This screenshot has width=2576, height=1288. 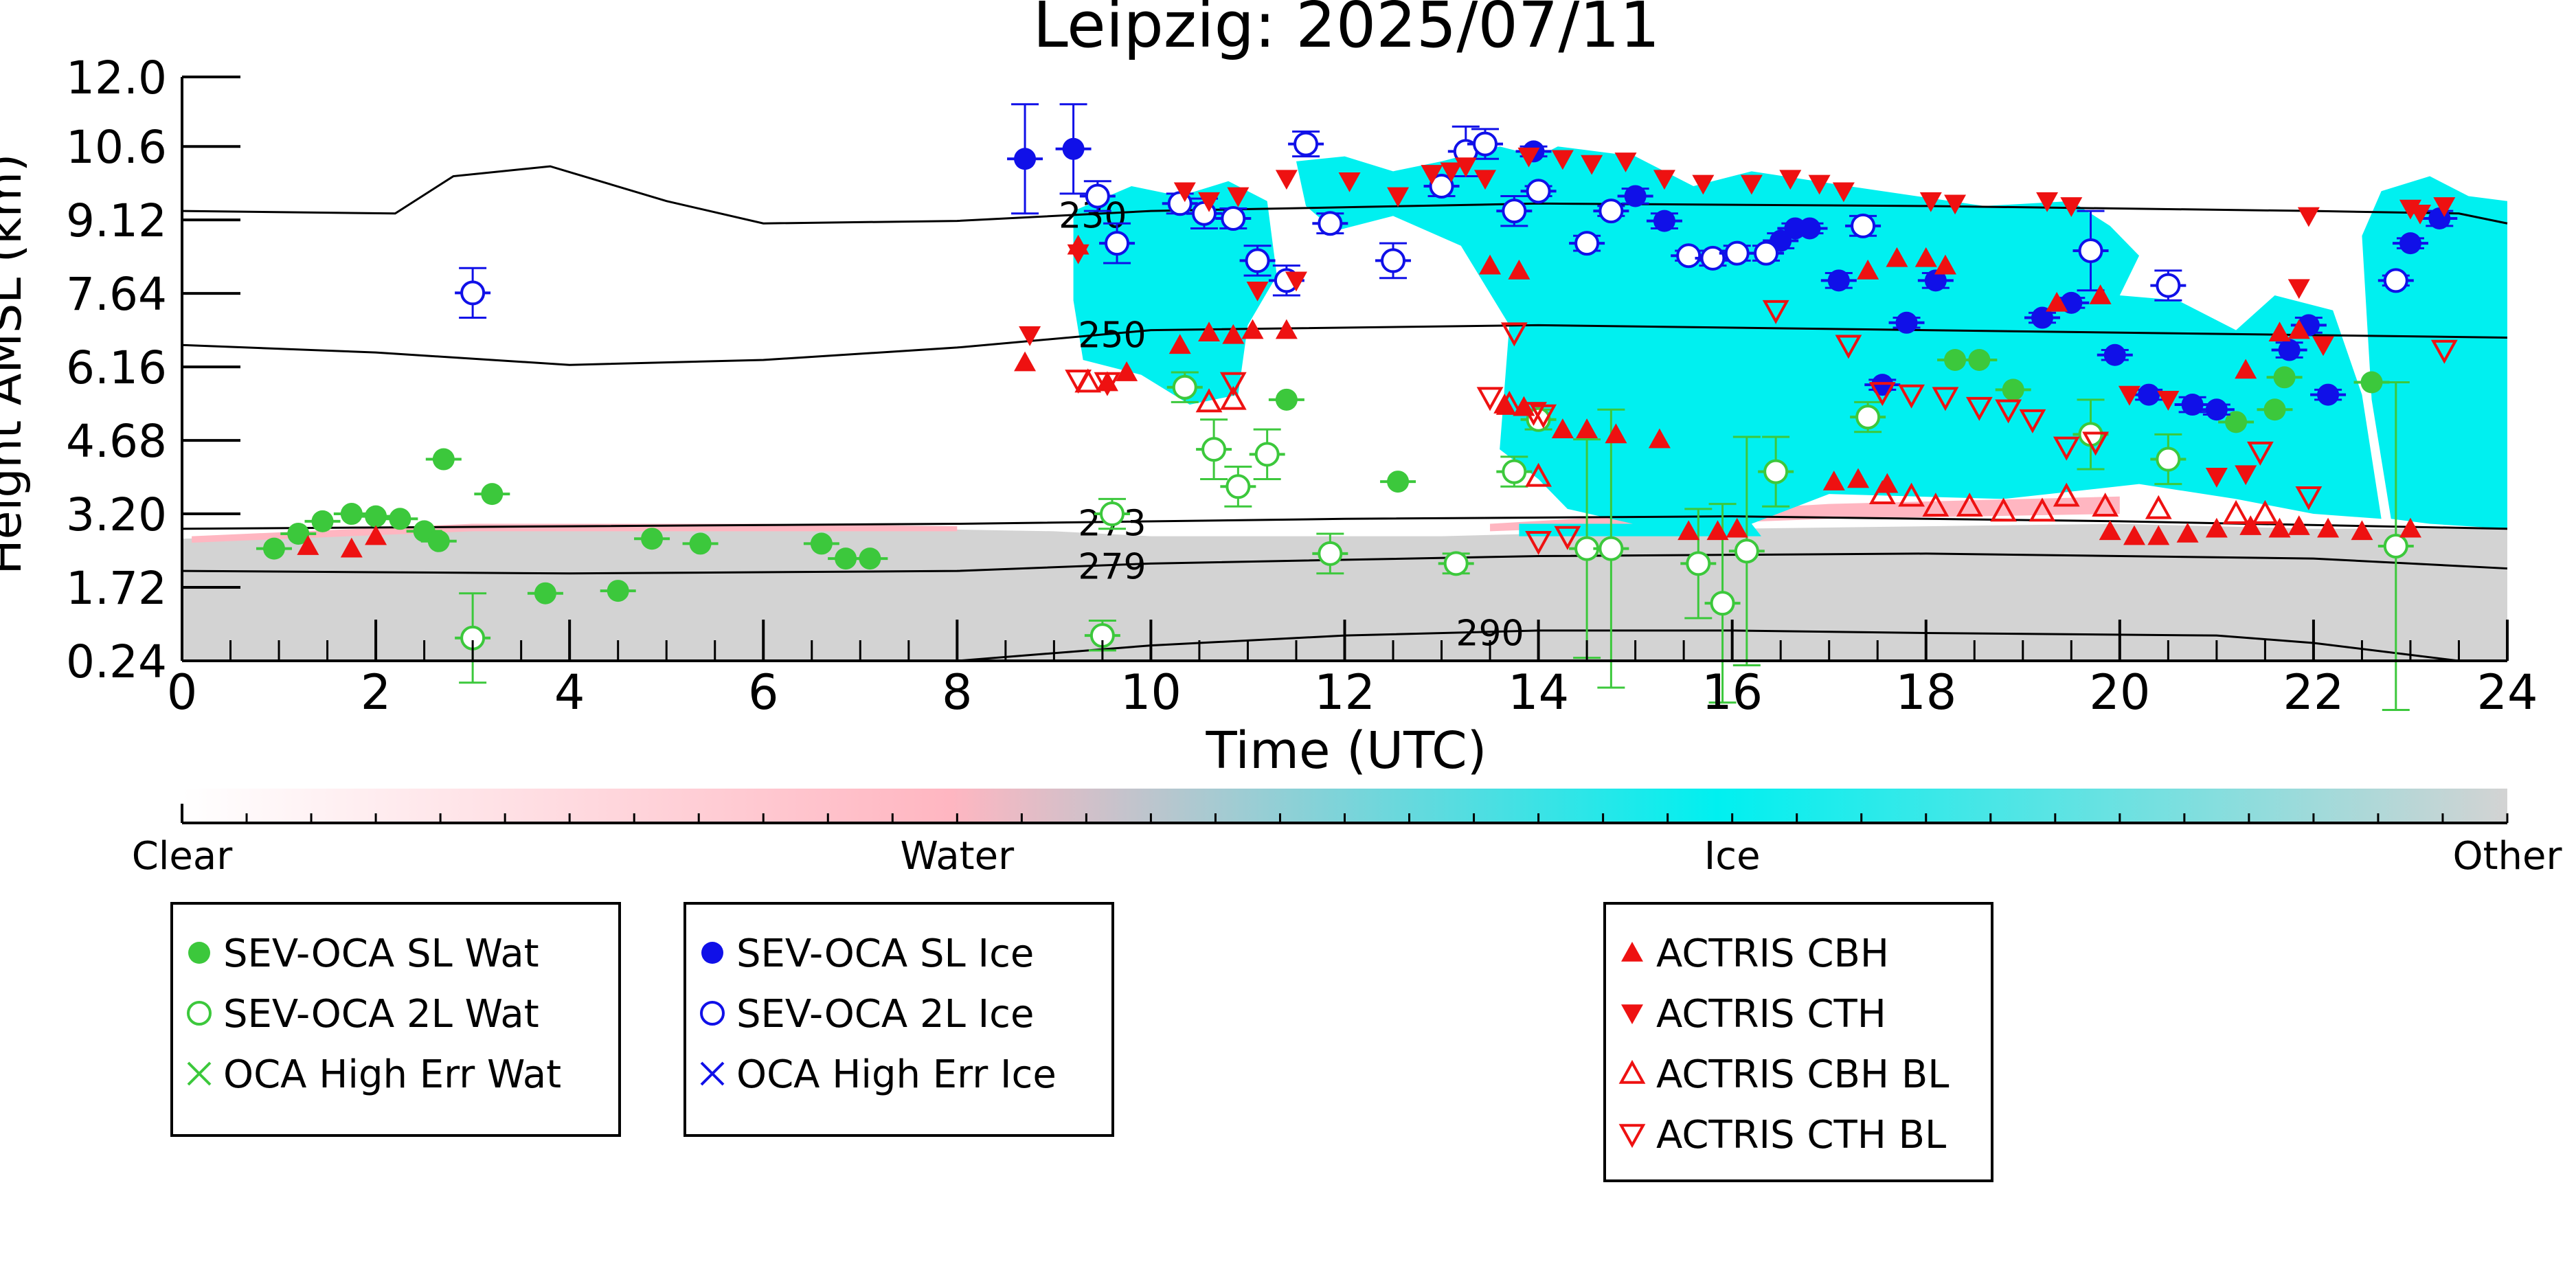 What do you see at coordinates (392, 1074) in the screenshot?
I see `legend-label: OCA High Err Wat` at bounding box center [392, 1074].